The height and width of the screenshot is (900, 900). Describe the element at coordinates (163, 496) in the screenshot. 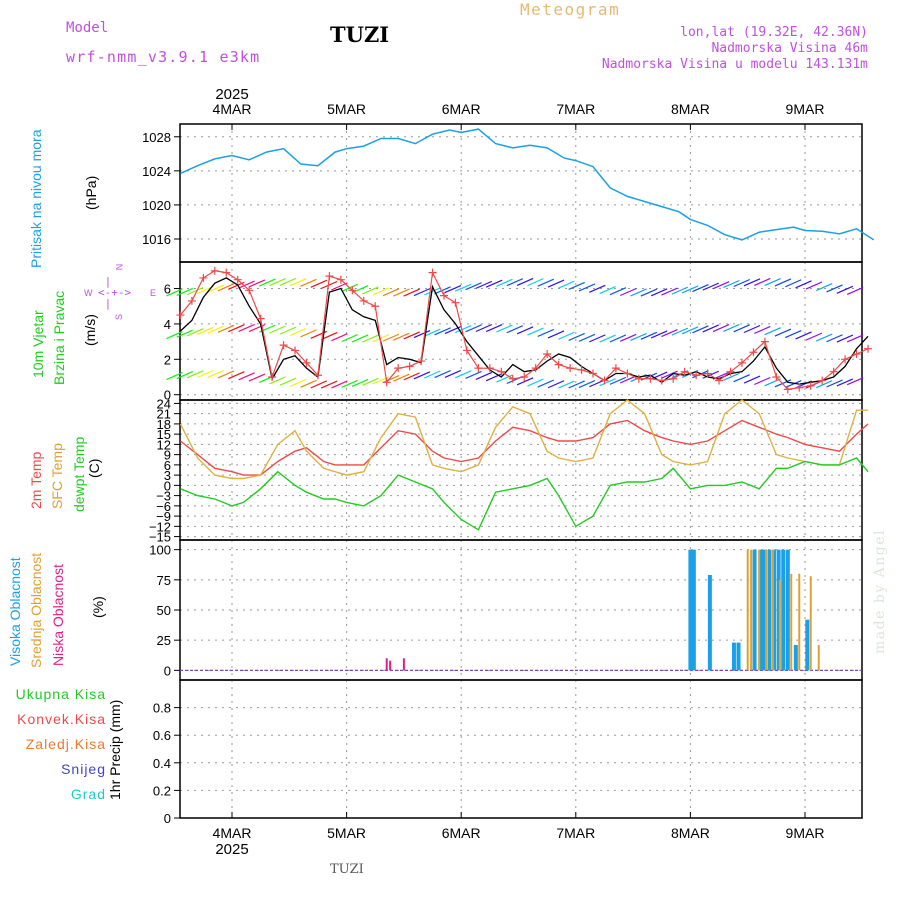

I see `temperature-ytick-label: −3` at that location.